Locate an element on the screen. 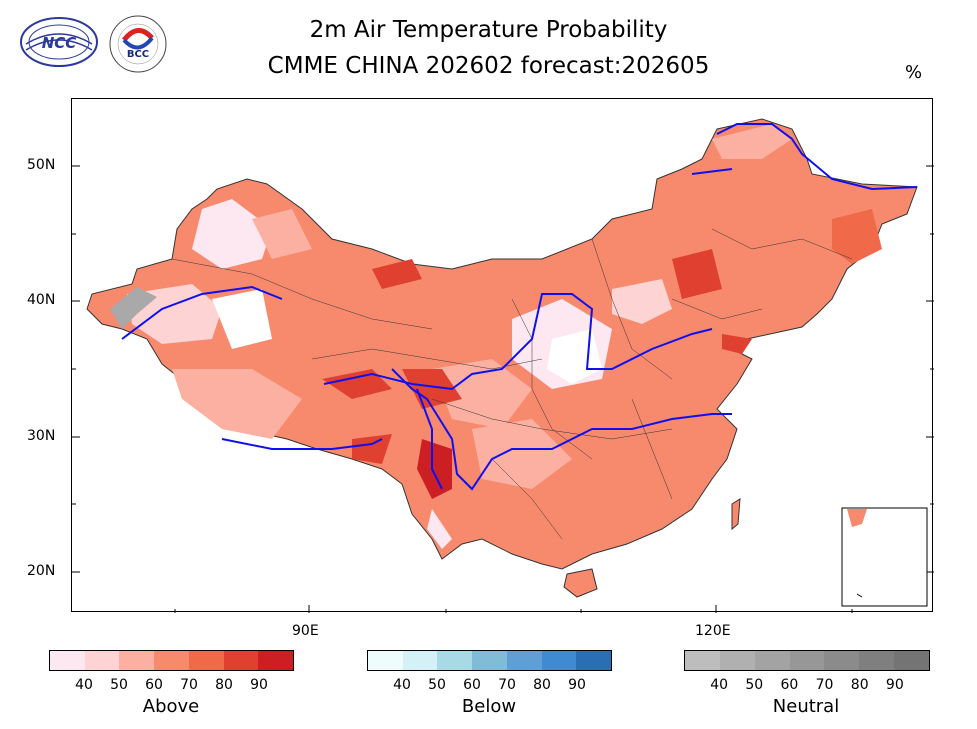 The height and width of the screenshot is (729, 977). colorbar-label-neutral: Neutral is located at coordinates (806, 706).